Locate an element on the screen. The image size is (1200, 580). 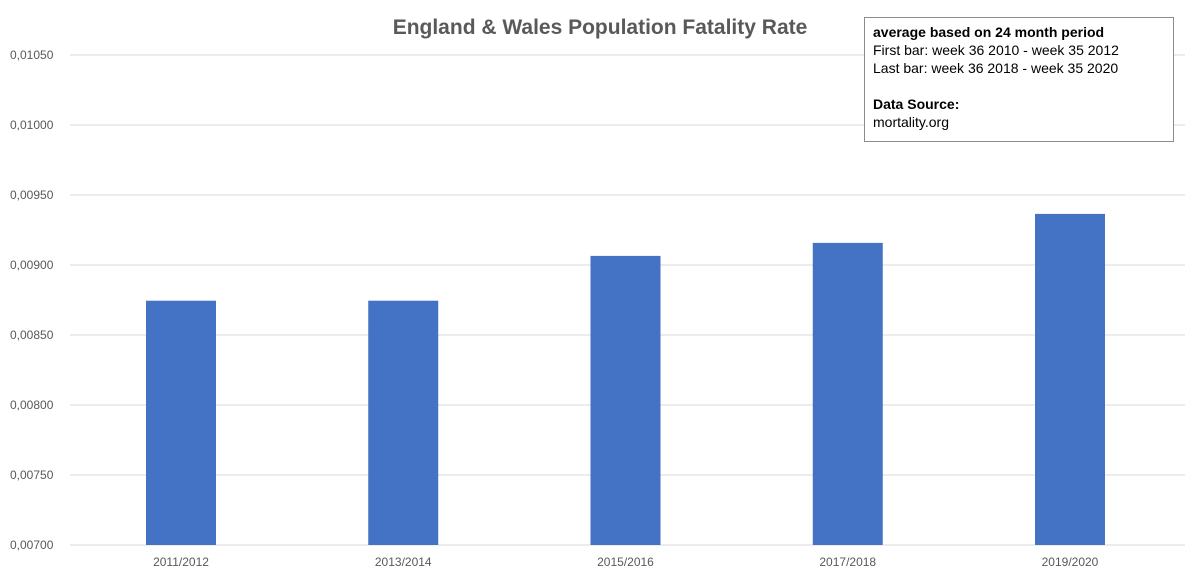
annotation-first-bar: First bar: week 36 2010 - week 35 2012 is located at coordinates (996, 50).